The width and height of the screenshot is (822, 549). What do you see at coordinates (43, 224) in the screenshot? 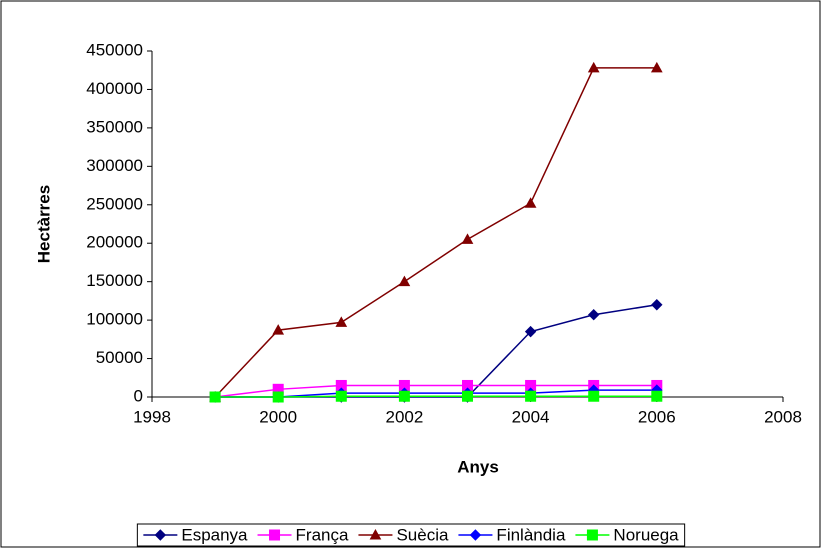
I see `y-axis-label: Hectàrres` at bounding box center [43, 224].